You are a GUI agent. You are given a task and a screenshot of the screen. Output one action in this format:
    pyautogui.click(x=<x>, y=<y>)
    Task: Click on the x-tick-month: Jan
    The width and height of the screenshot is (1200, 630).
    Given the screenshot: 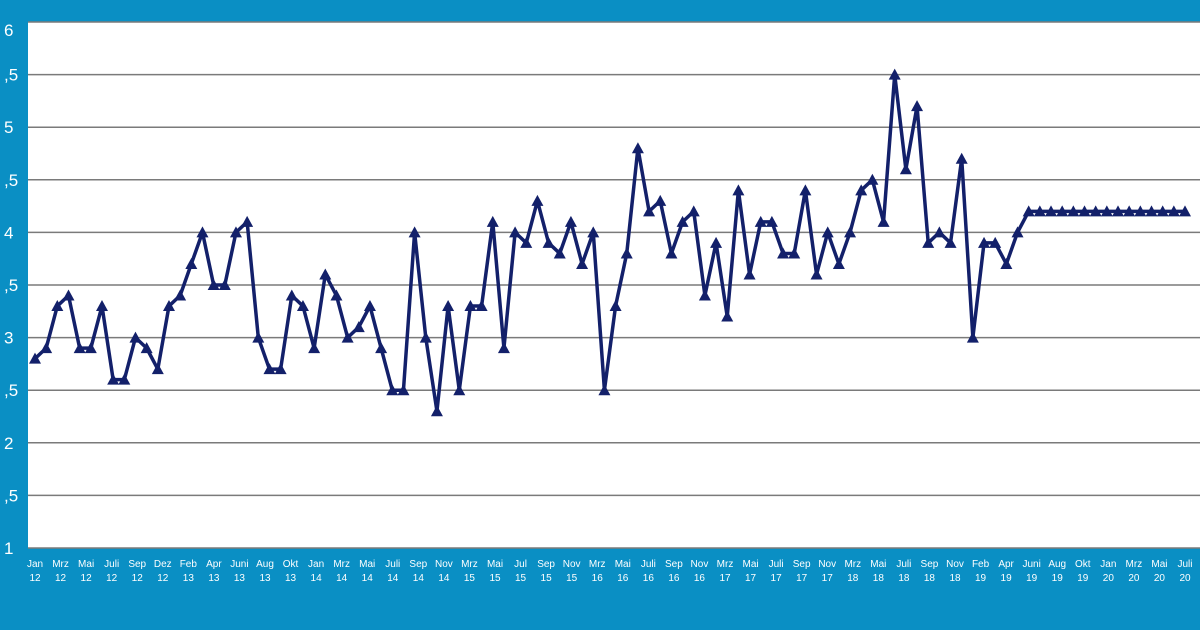 What is the action you would take?
    pyautogui.click(x=1108, y=564)
    